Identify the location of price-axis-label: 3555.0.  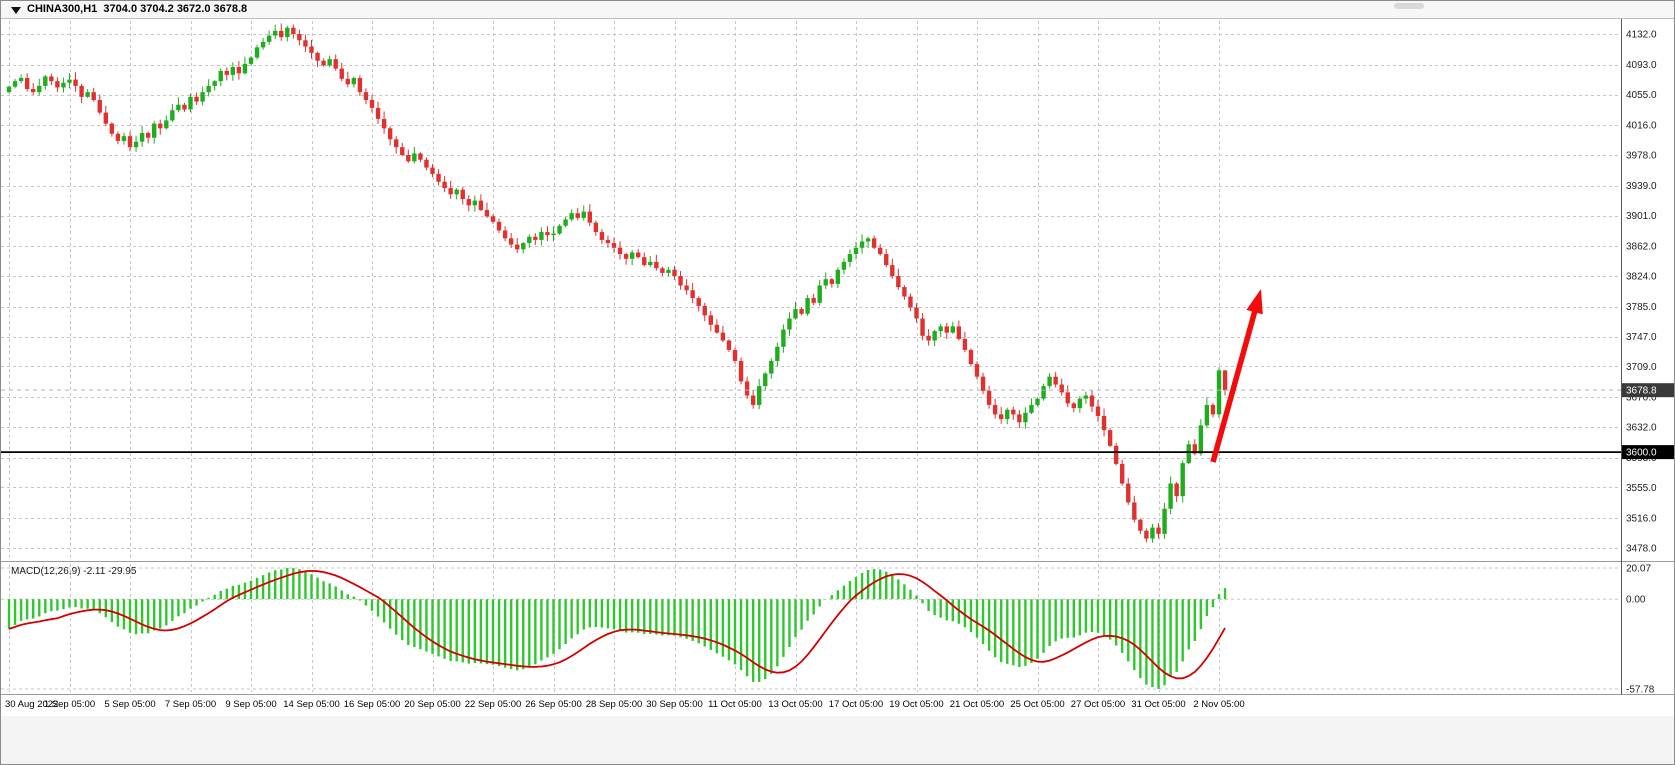
(1641, 488).